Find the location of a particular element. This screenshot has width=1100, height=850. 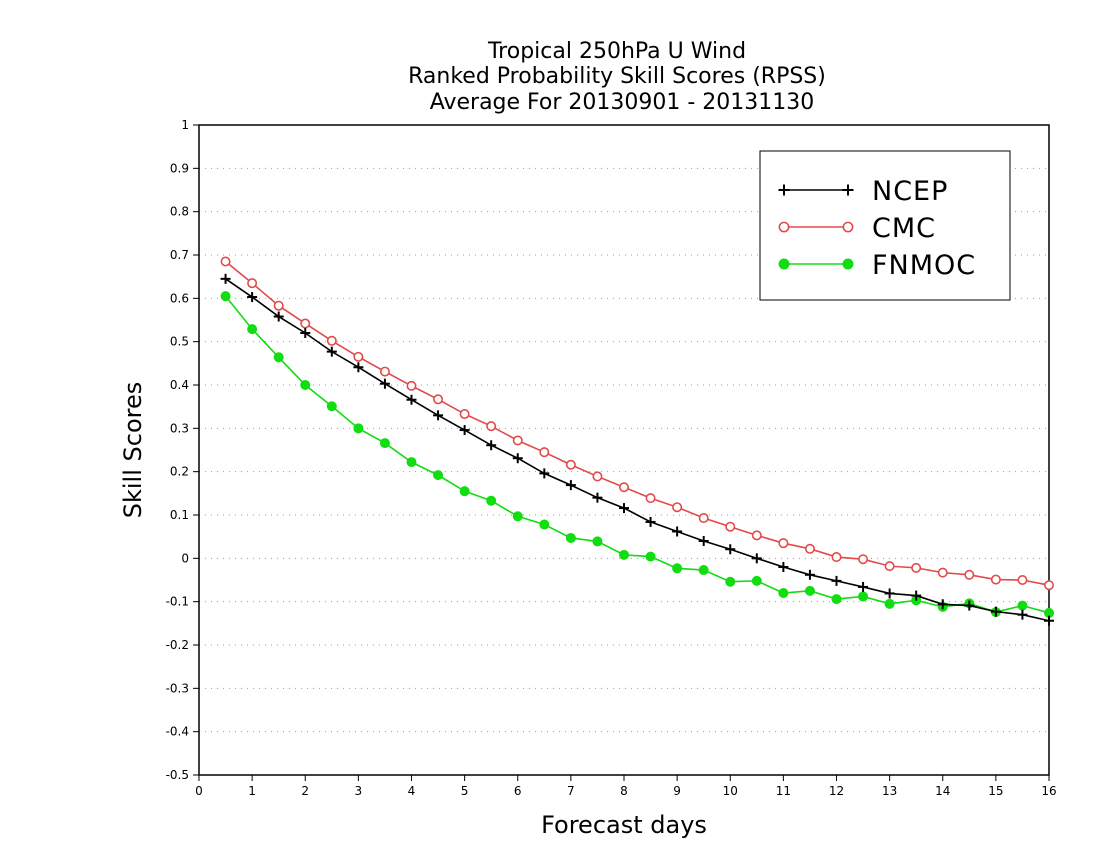

y-tick-label: 0.4 is located at coordinates (179, 385).